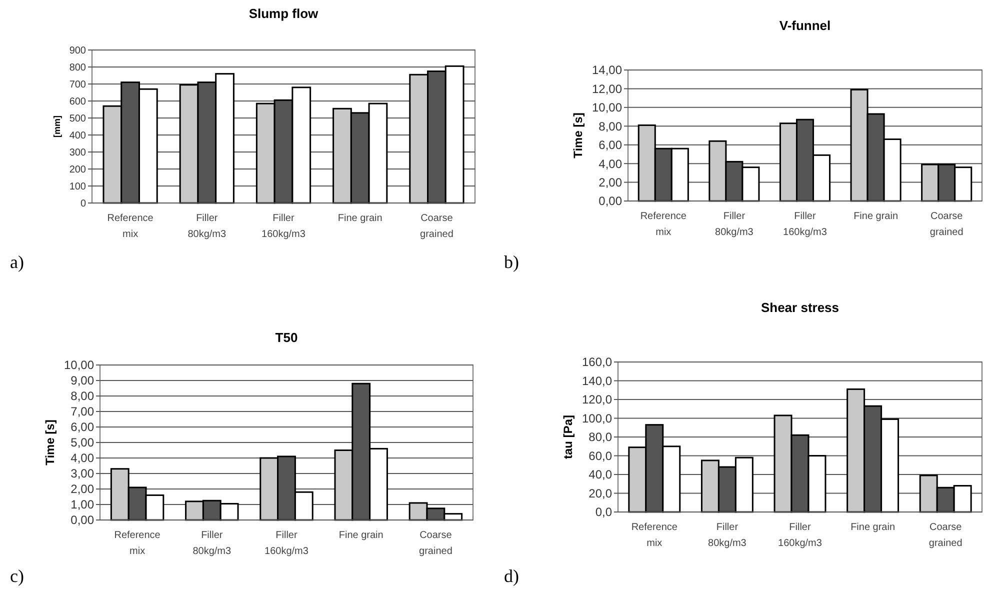  I want to click on y-tick-label: 400, so click(77, 136).